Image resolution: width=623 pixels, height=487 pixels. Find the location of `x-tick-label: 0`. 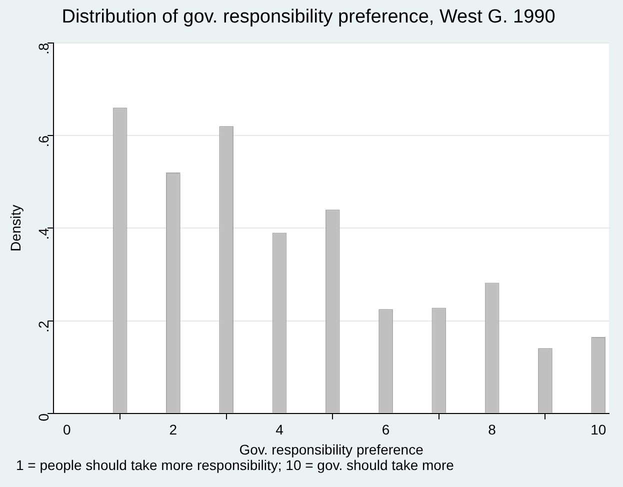

x-tick-label: 0 is located at coordinates (66, 430).